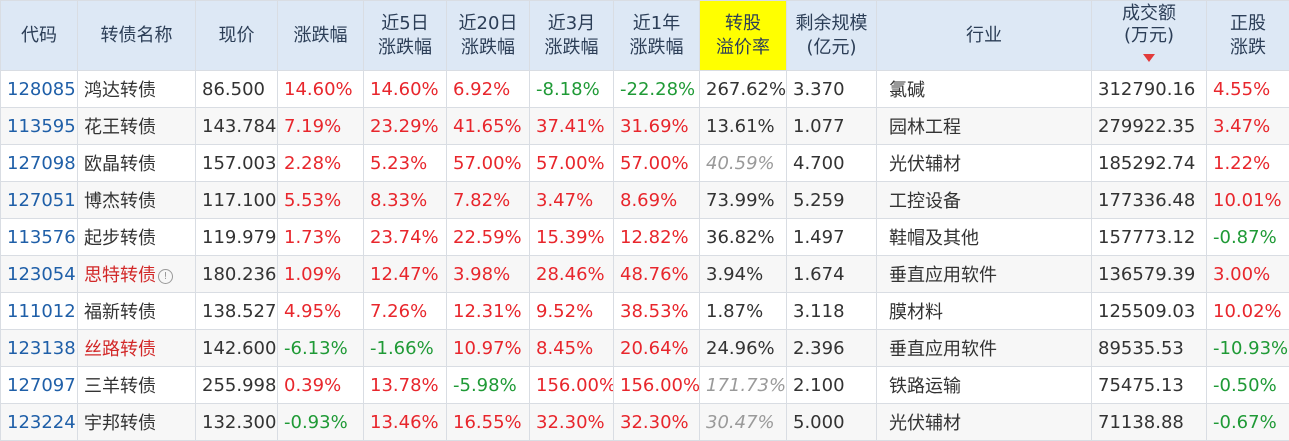 This screenshot has width=1289, height=441. Describe the element at coordinates (1248, 89) in the screenshot. I see `cell-stock-chg: 4.55%` at that location.